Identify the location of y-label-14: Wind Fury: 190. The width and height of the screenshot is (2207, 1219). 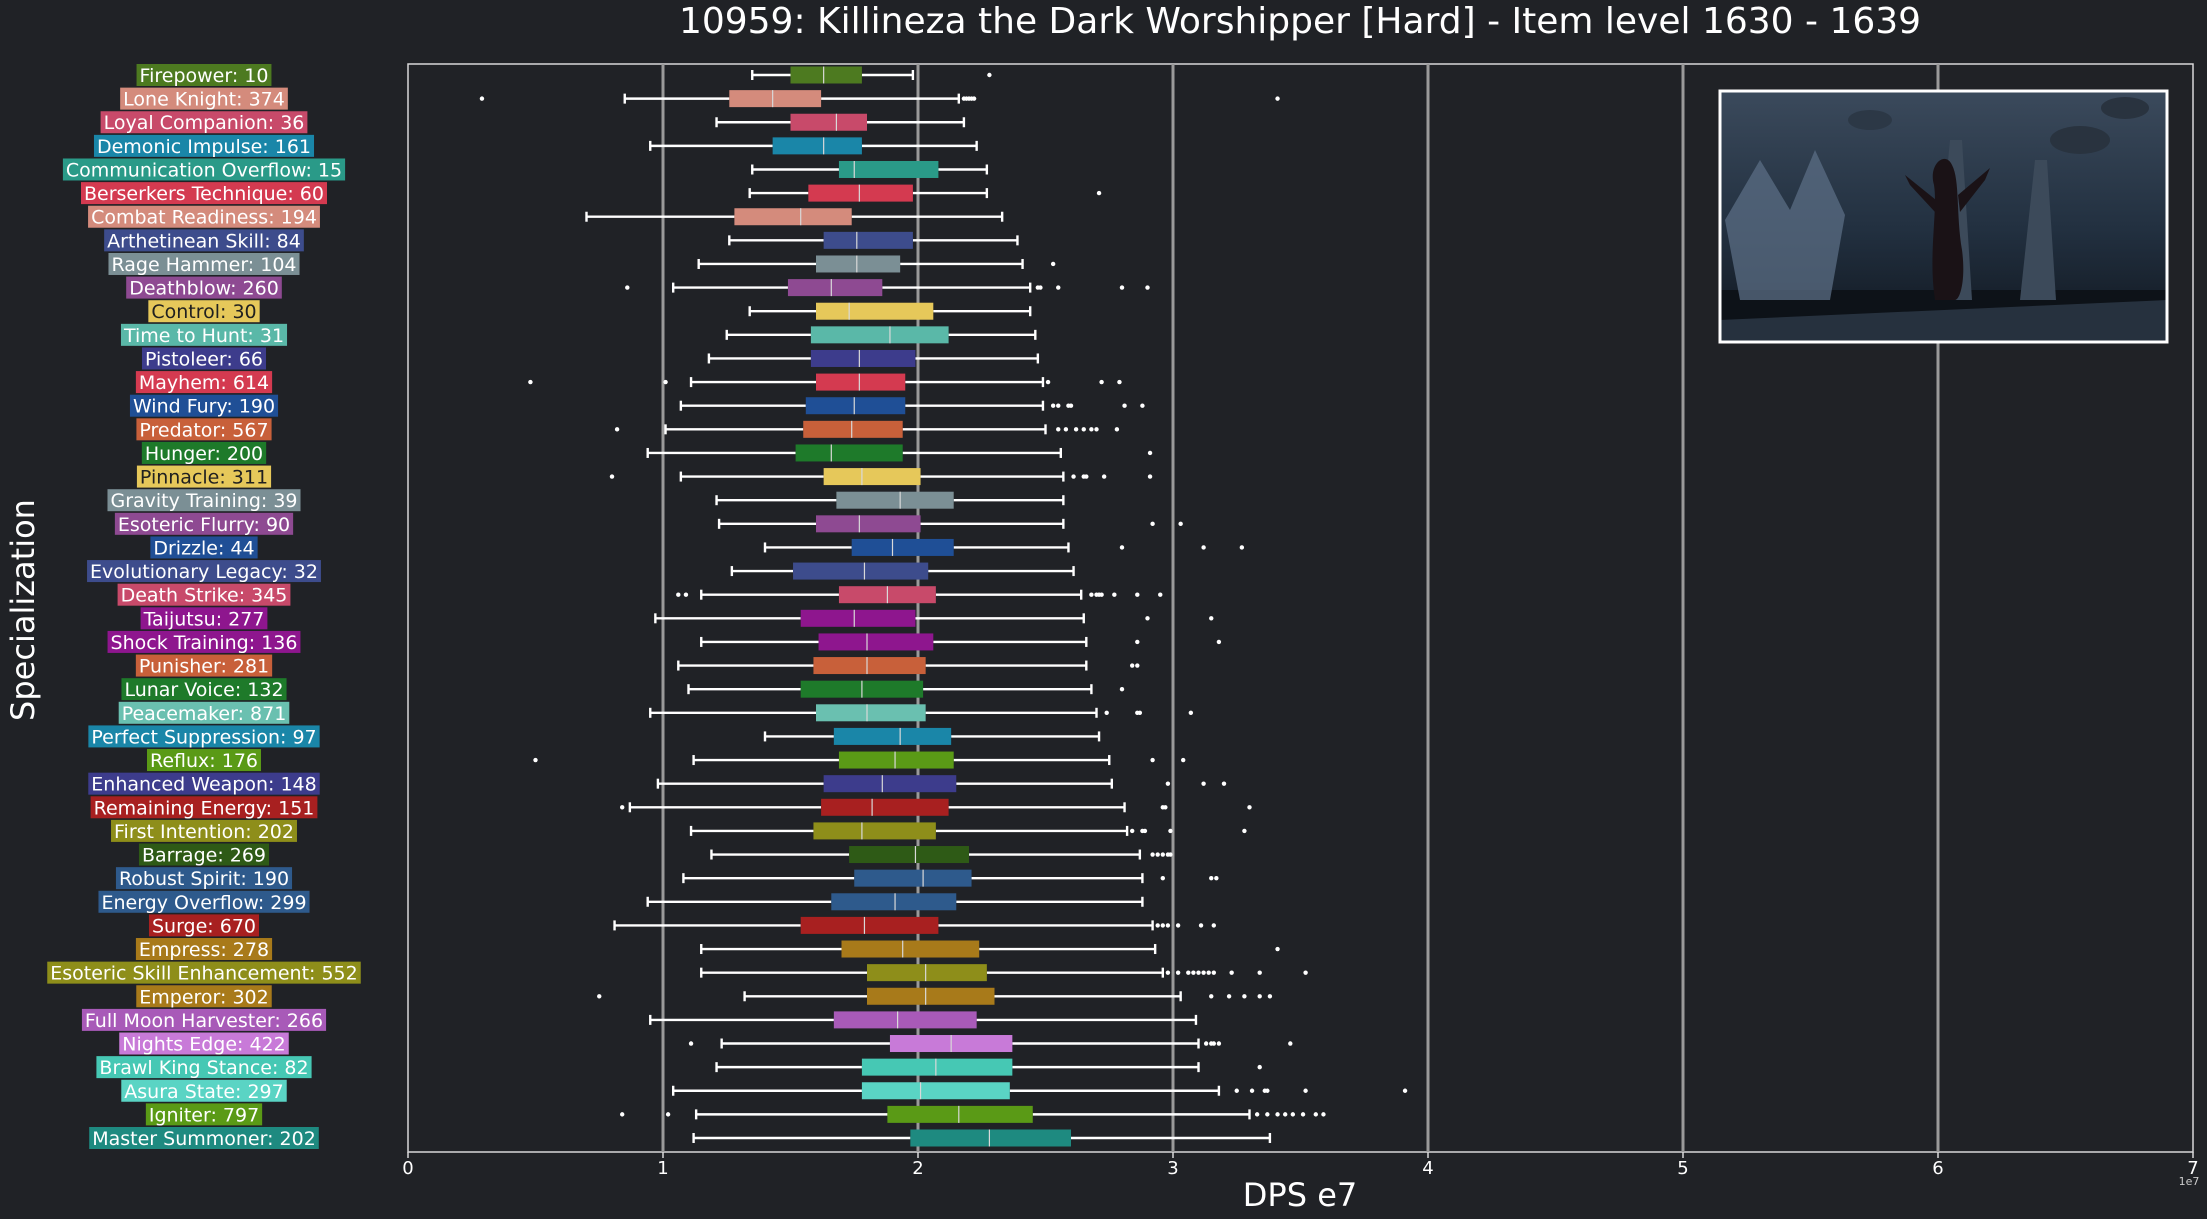
(204, 406).